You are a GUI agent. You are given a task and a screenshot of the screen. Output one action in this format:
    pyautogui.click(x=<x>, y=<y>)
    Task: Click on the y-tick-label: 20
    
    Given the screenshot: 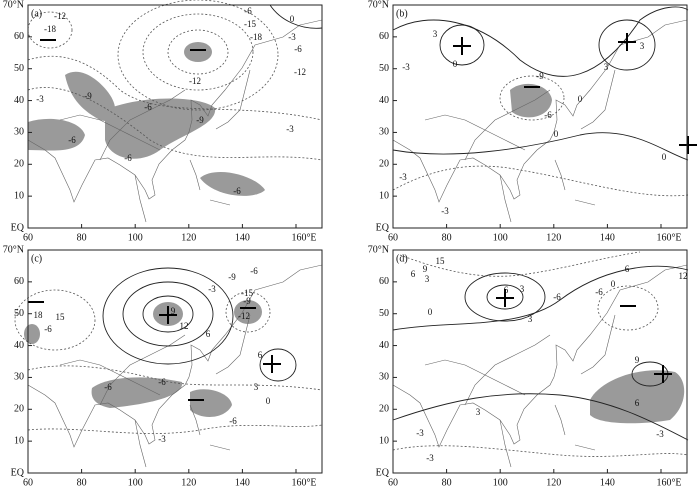 What is the action you would take?
    pyautogui.click(x=384, y=409)
    